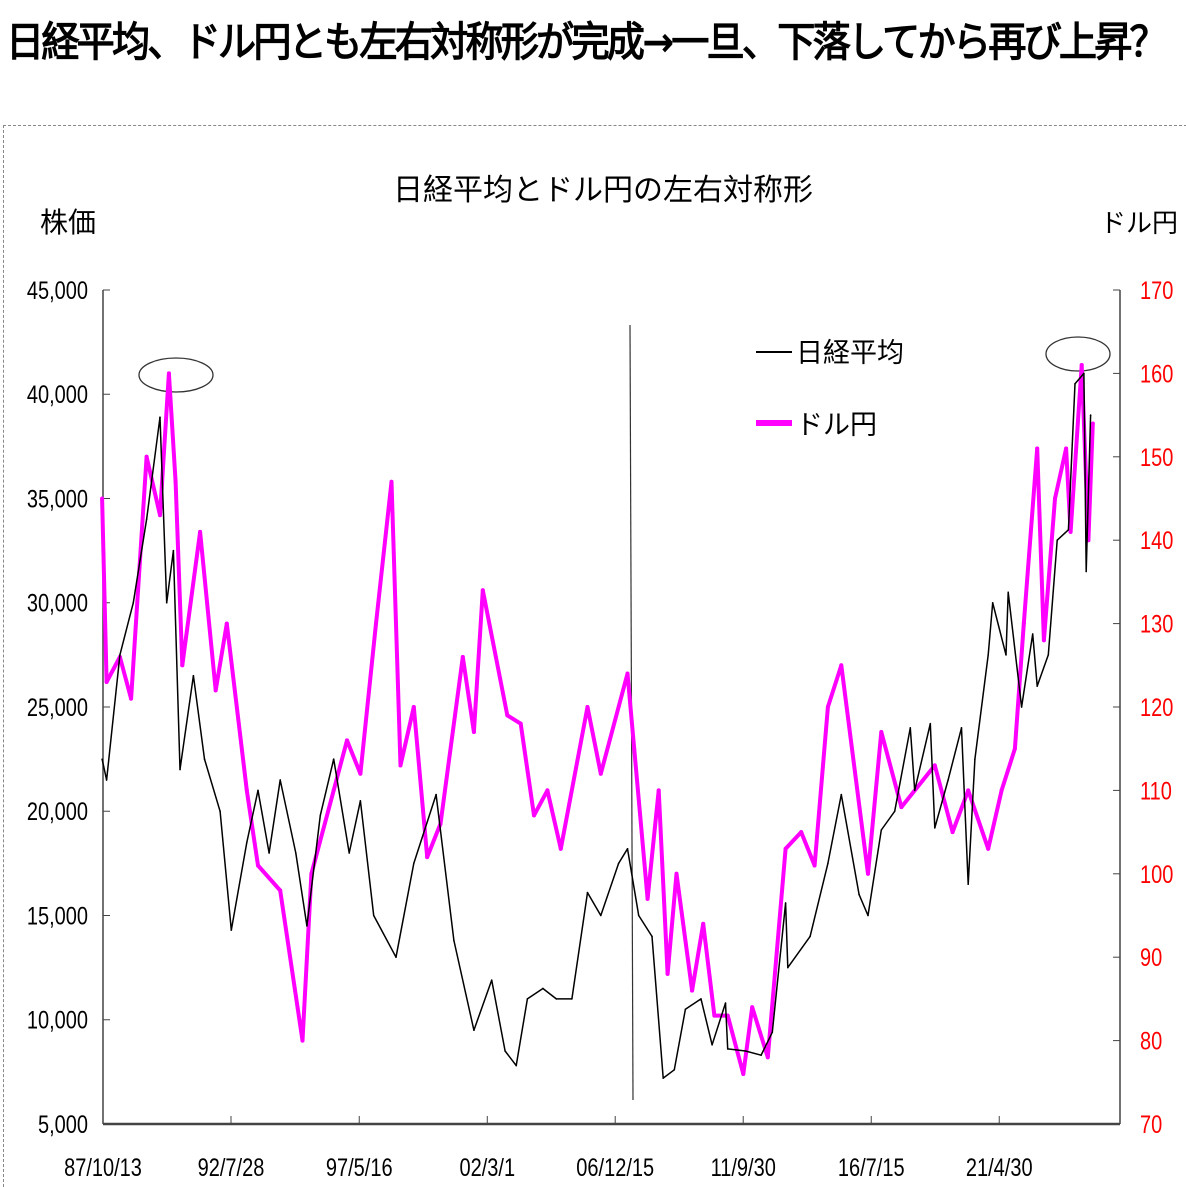 The image size is (1186, 1187). I want to click on y-right-tick-label: 90, so click(1151, 958).